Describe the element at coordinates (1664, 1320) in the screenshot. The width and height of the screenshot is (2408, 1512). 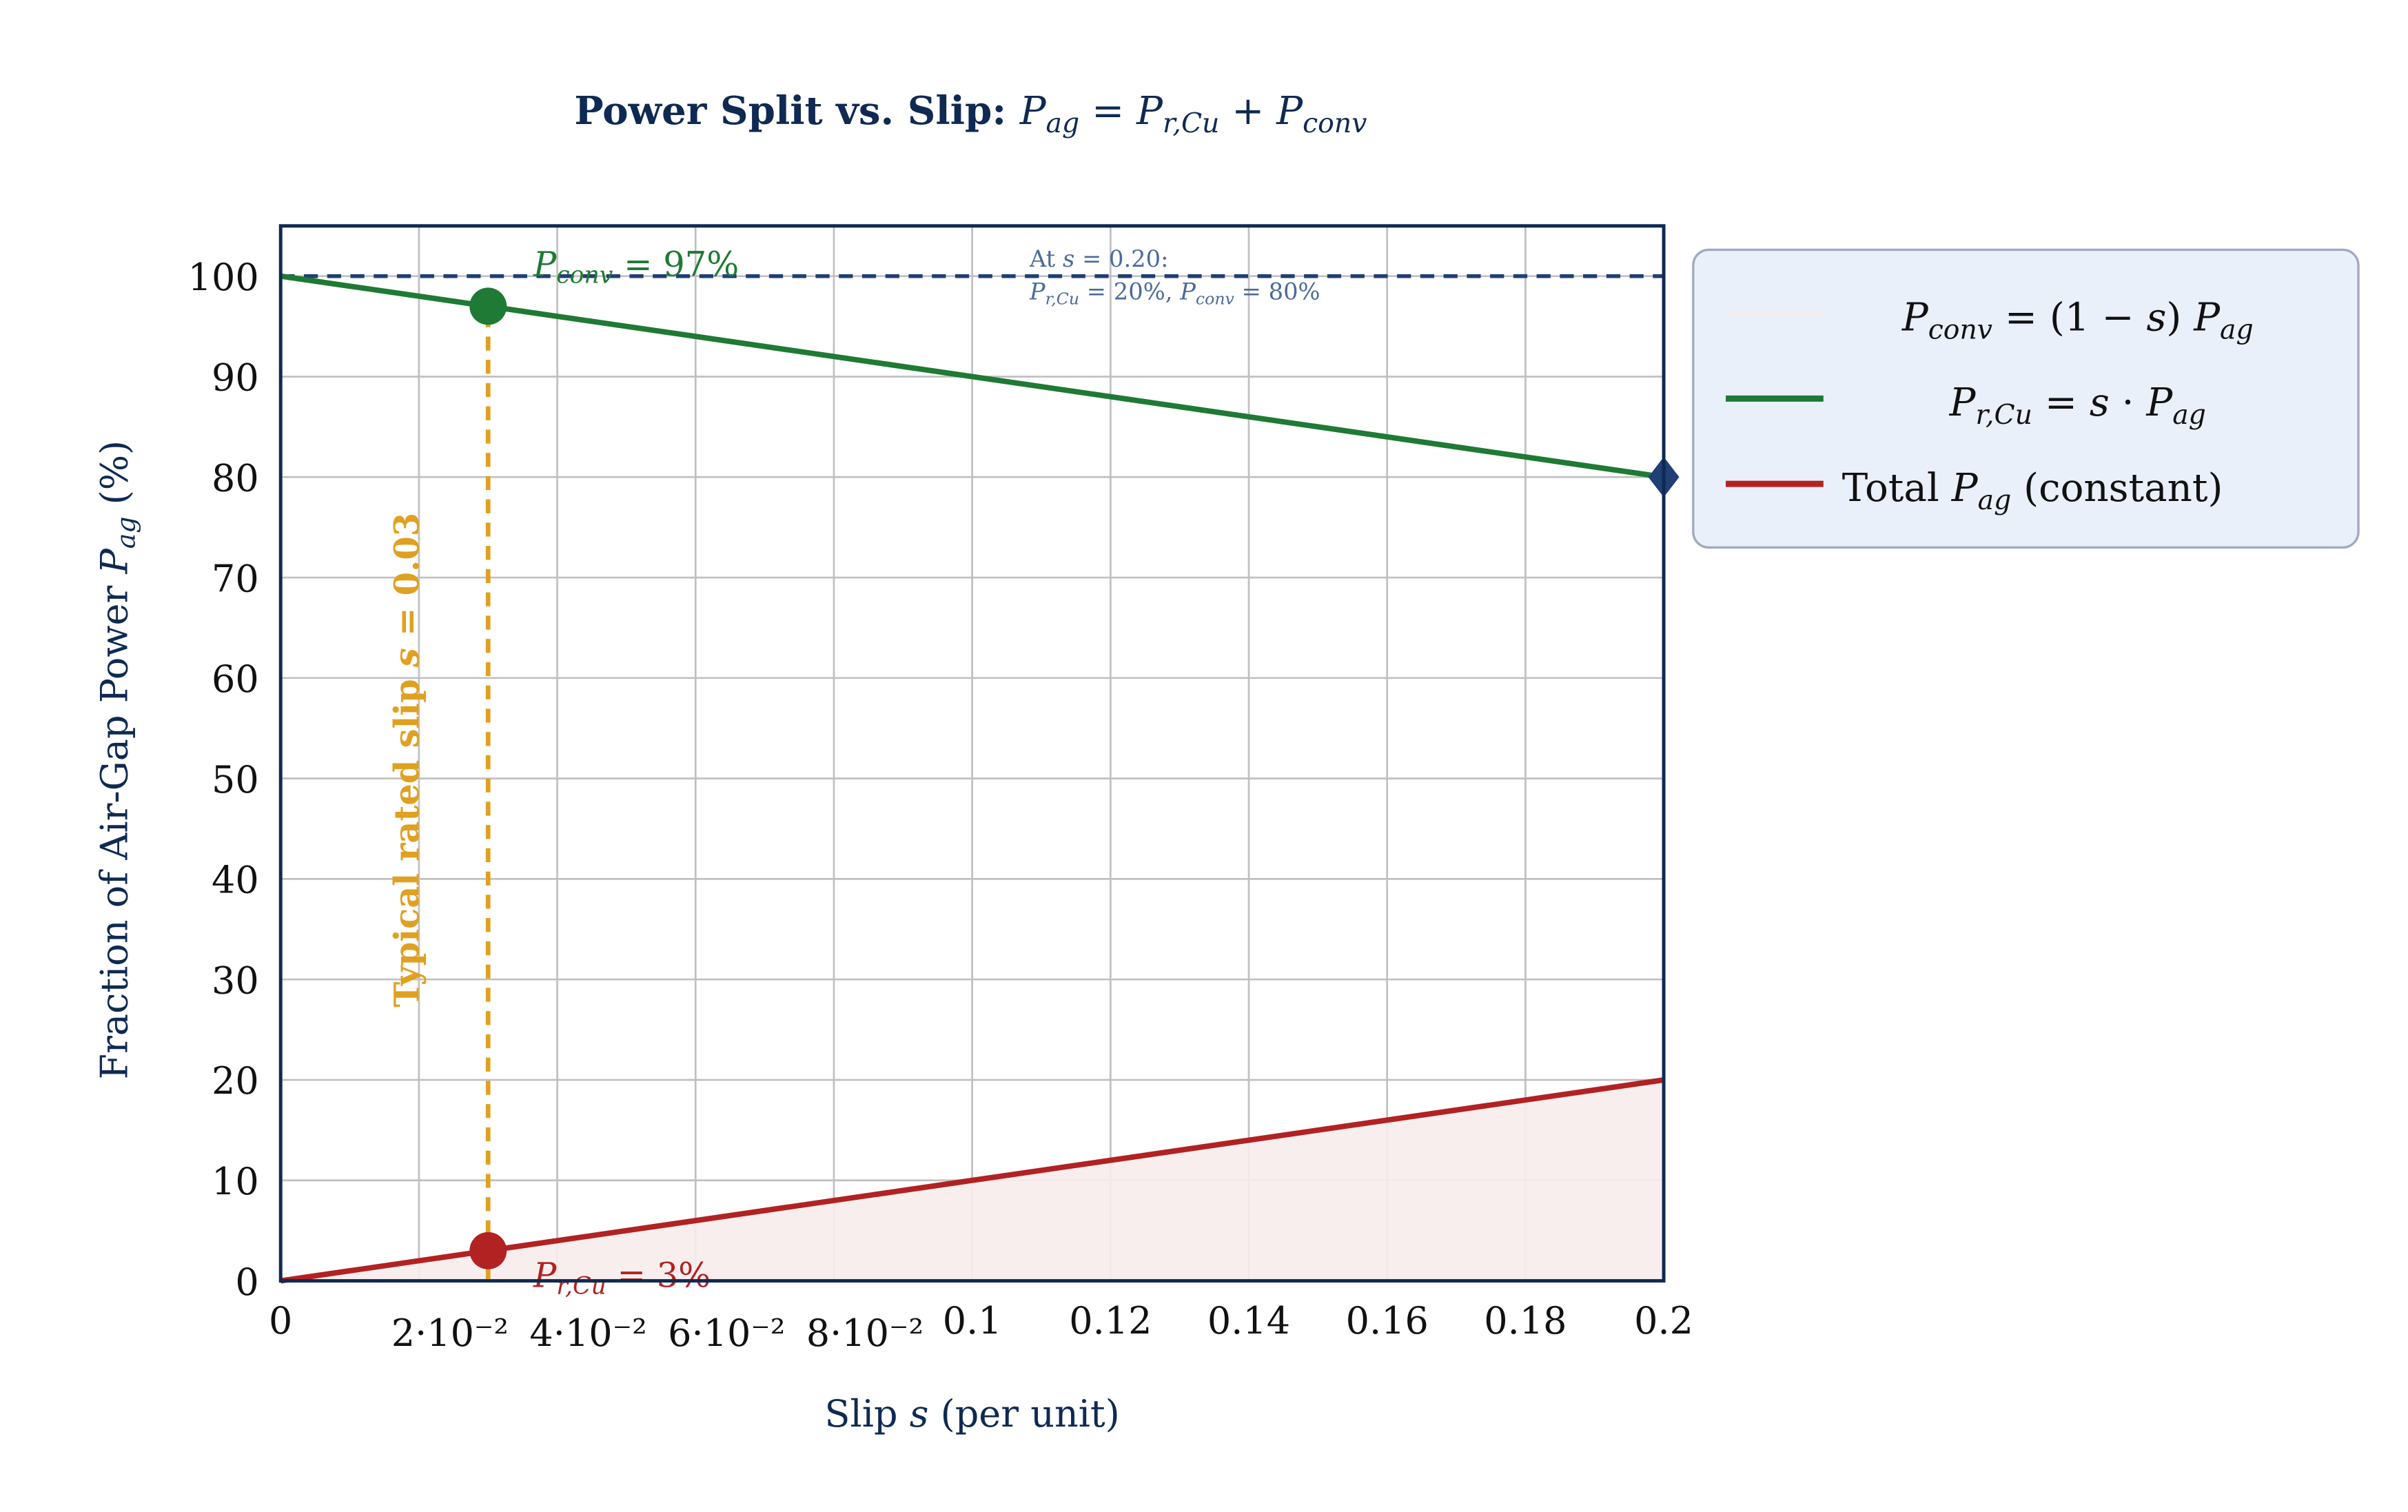
I see `x-tick-label: 0.2` at that location.